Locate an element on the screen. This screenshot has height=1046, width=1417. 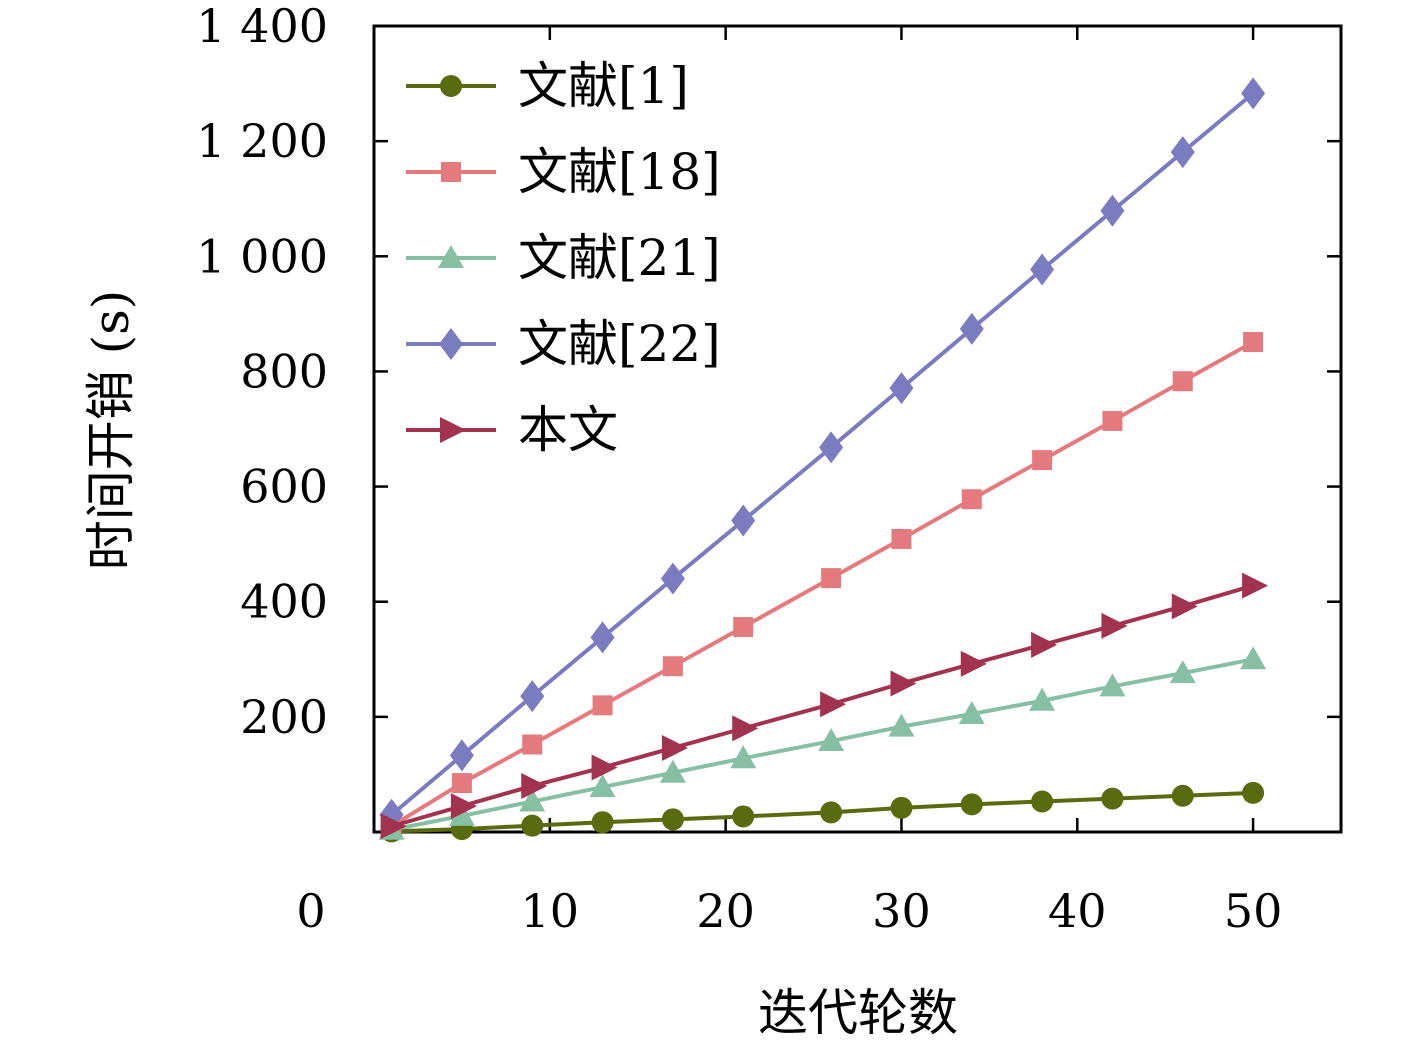
legend-label: 文献[21] is located at coordinates (619, 258).